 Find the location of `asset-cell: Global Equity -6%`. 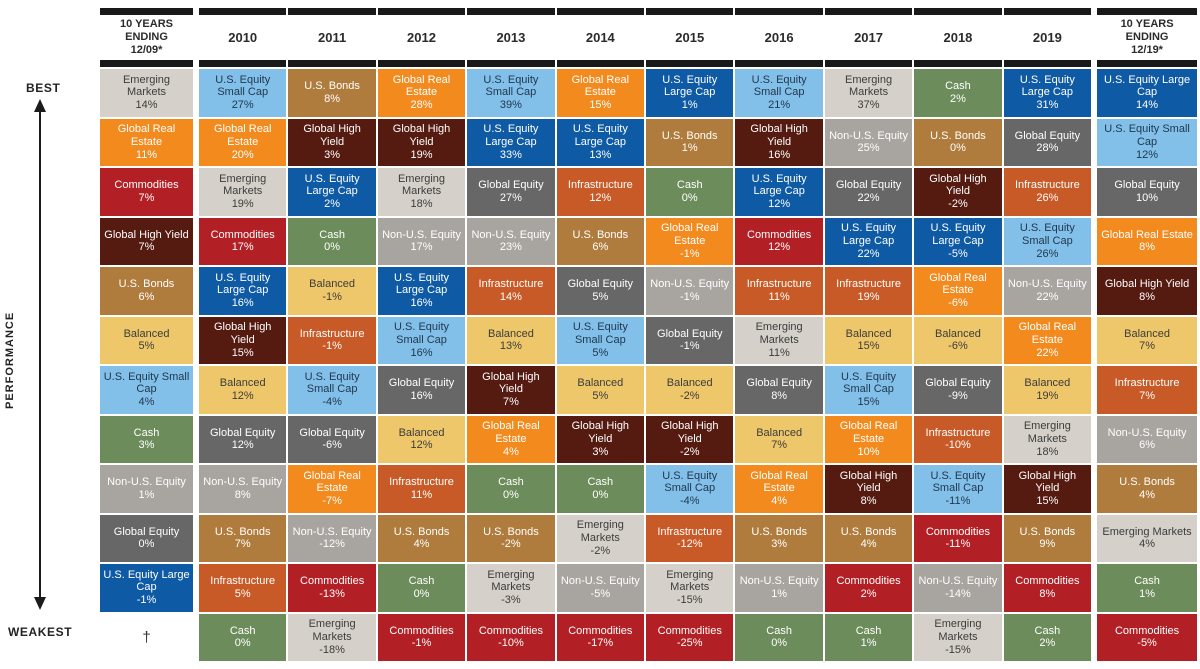

asset-cell: Global Equity -6% is located at coordinates (332, 439).